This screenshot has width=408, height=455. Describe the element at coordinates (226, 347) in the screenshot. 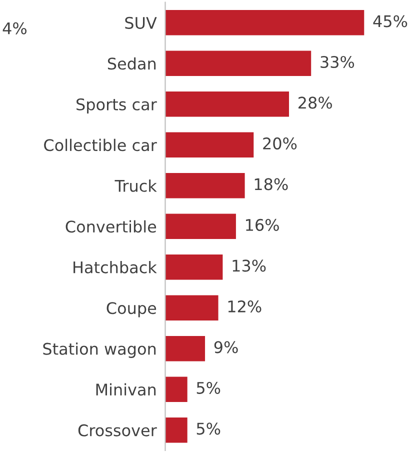

I see `data-label: 9%` at that location.